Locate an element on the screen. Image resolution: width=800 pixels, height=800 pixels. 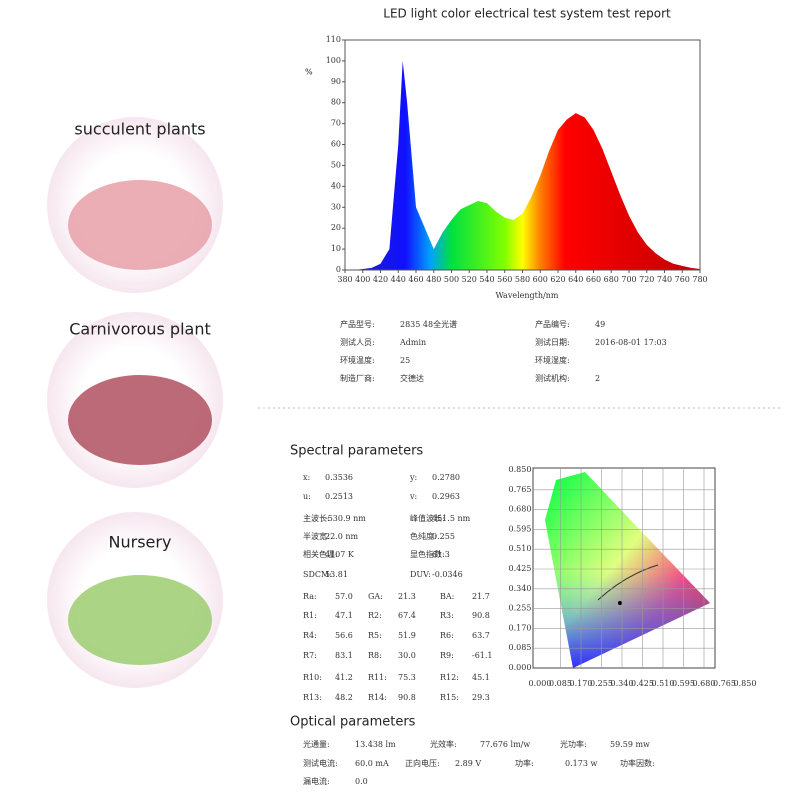
param-label: DUV: is located at coordinates (420, 574).